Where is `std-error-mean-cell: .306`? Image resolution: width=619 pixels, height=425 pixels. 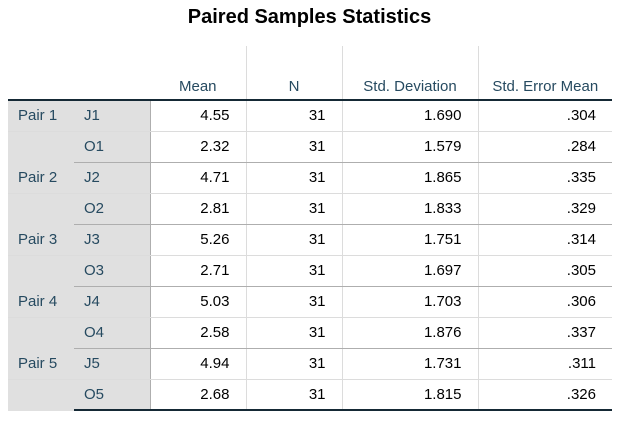 std-error-mean-cell: .306 is located at coordinates (544, 302).